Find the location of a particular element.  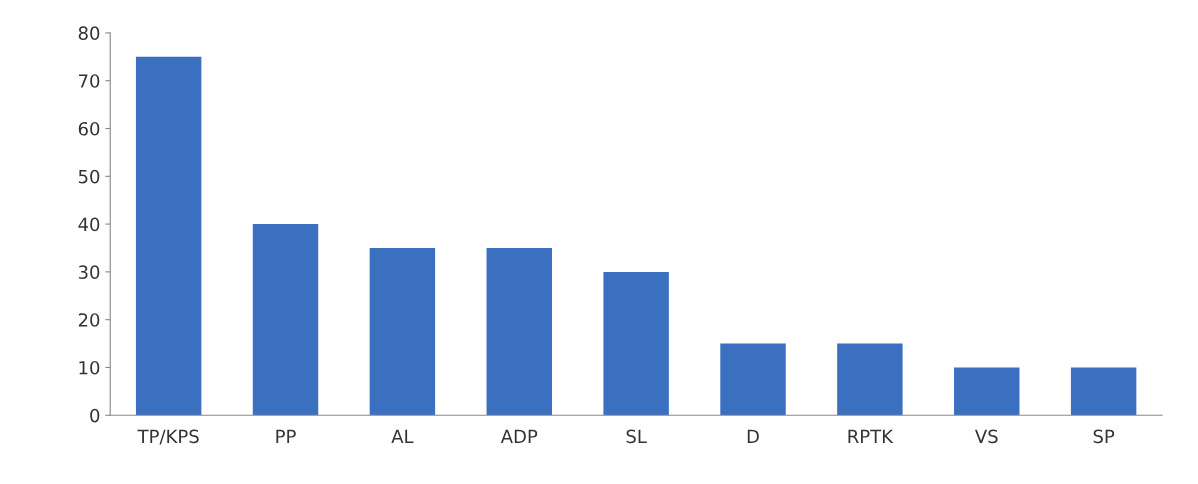

y-tick-label: 80 is located at coordinates (89, 33).